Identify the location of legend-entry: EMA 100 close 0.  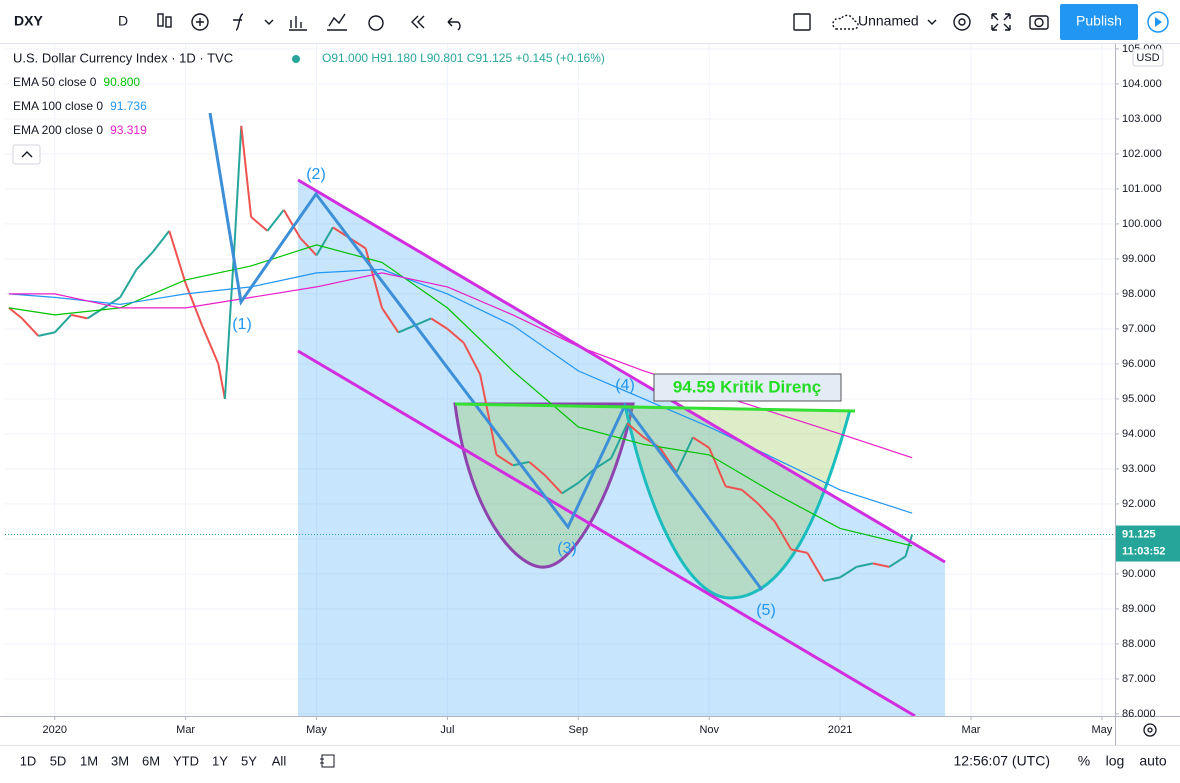
(58, 106).